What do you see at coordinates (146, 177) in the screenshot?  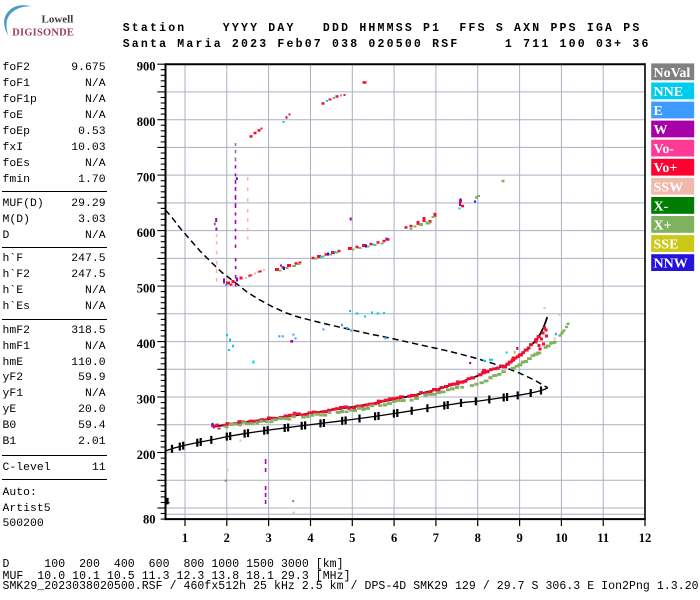 I see `svg-text: 700` at bounding box center [146, 177].